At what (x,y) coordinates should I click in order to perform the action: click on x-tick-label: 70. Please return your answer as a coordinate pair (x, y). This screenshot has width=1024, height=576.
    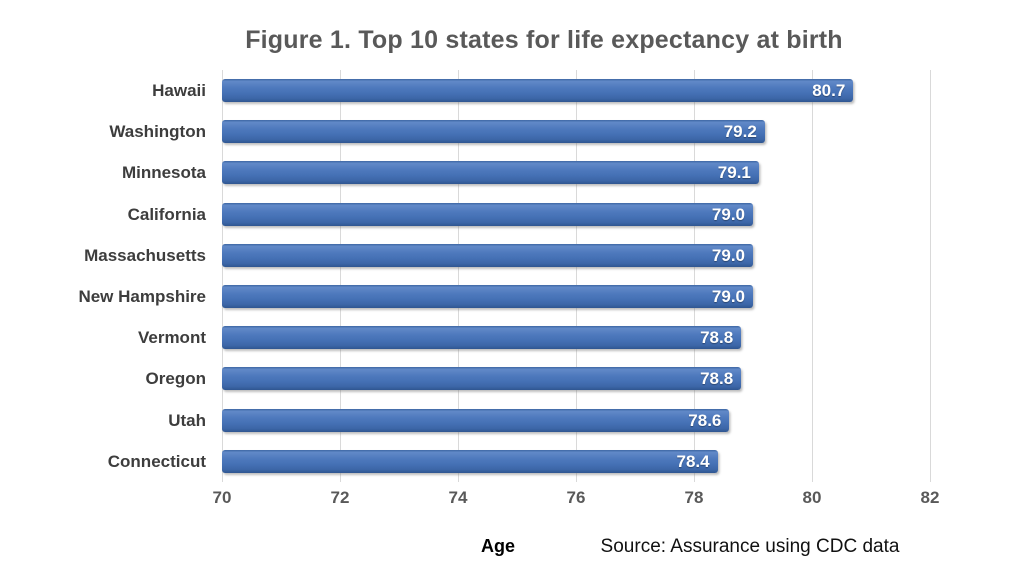
    Looking at the image, I should click on (222, 497).